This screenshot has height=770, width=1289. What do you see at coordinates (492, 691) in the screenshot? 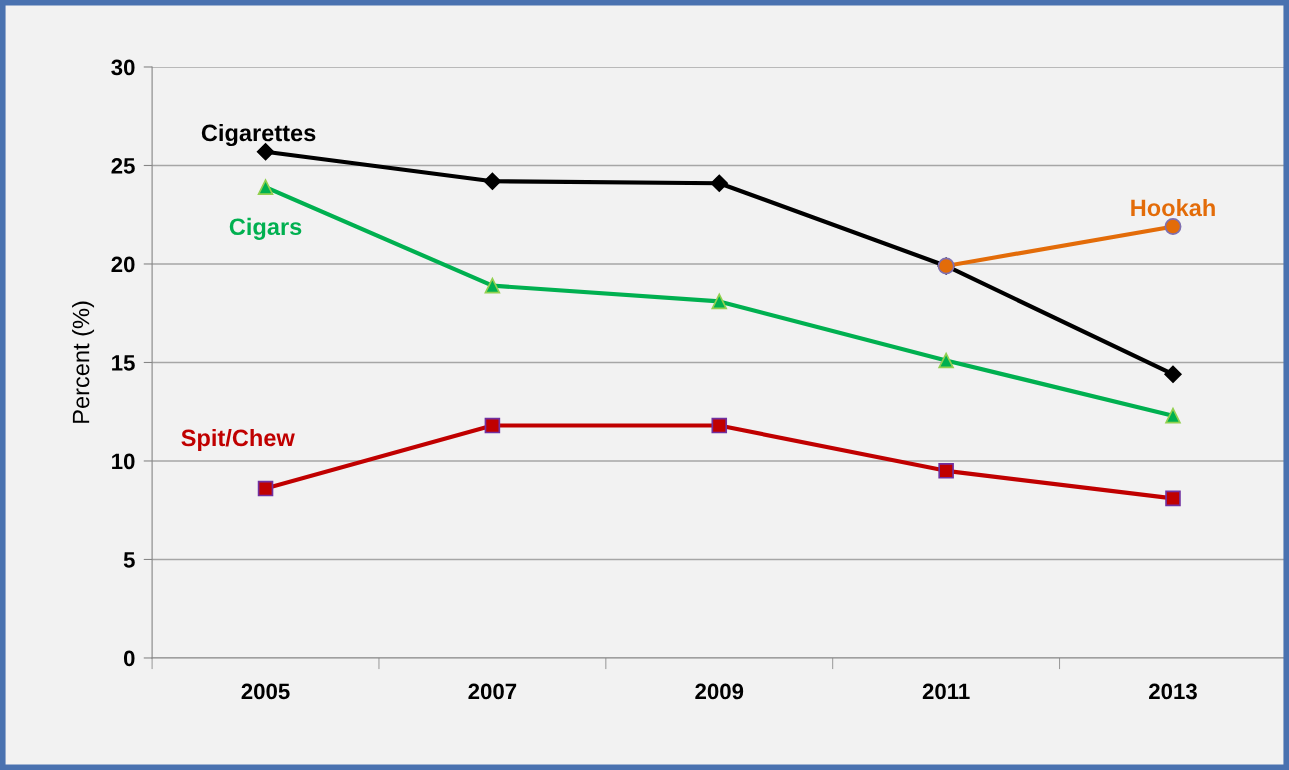
I see `x-tick-label: 2007` at bounding box center [492, 691].